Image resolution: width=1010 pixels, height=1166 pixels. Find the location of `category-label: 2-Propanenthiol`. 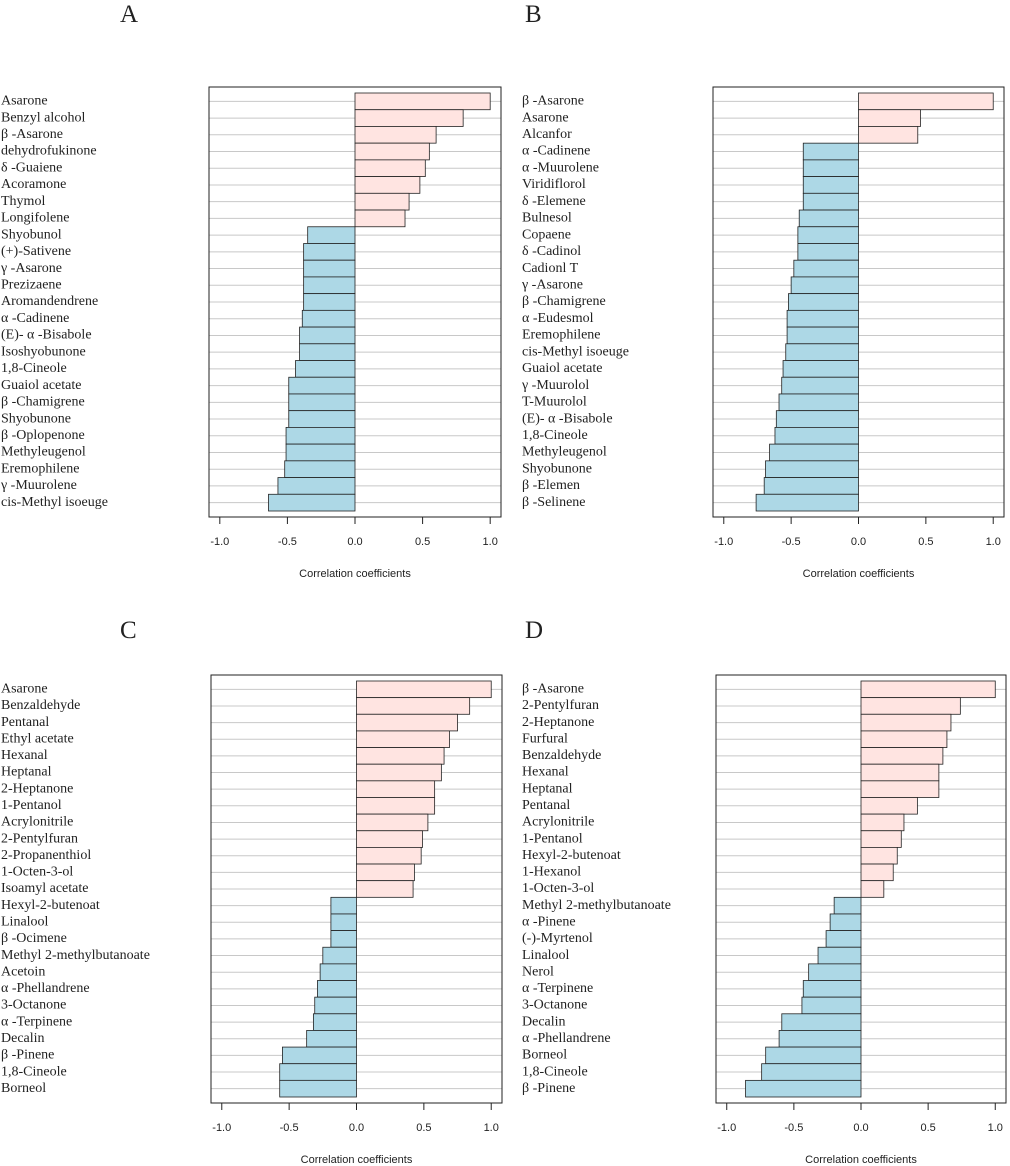

category-label: 2-Propanenthiol is located at coordinates (46, 855).